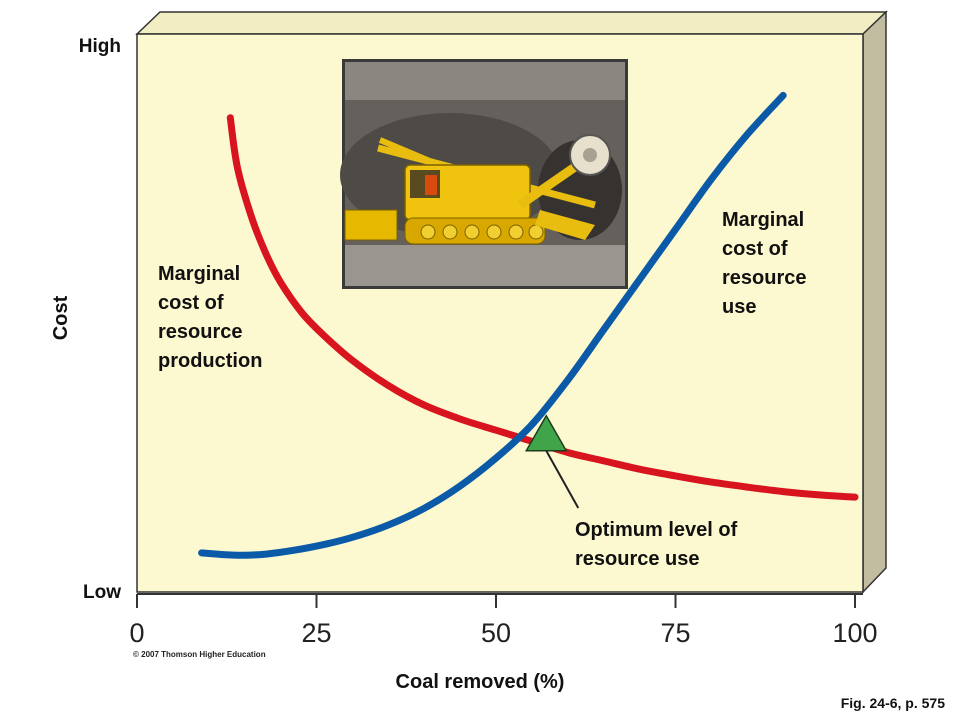 The width and height of the screenshot is (960, 720). What do you see at coordinates (893, 703) in the screenshot?
I see `figure-reference: Fig. 24-6, p. 575` at bounding box center [893, 703].